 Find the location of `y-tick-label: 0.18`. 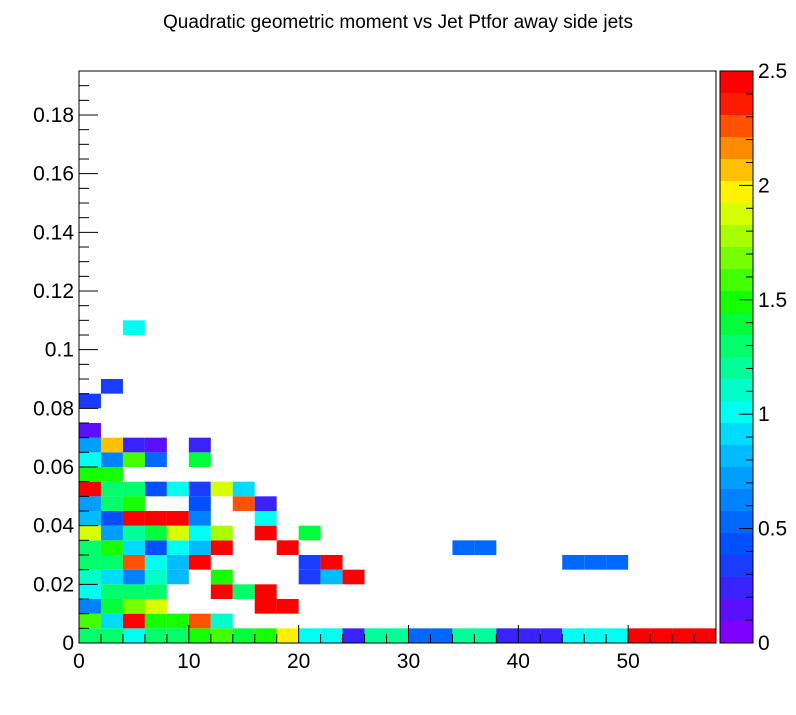

y-tick-label: 0.18 is located at coordinates (53, 115).